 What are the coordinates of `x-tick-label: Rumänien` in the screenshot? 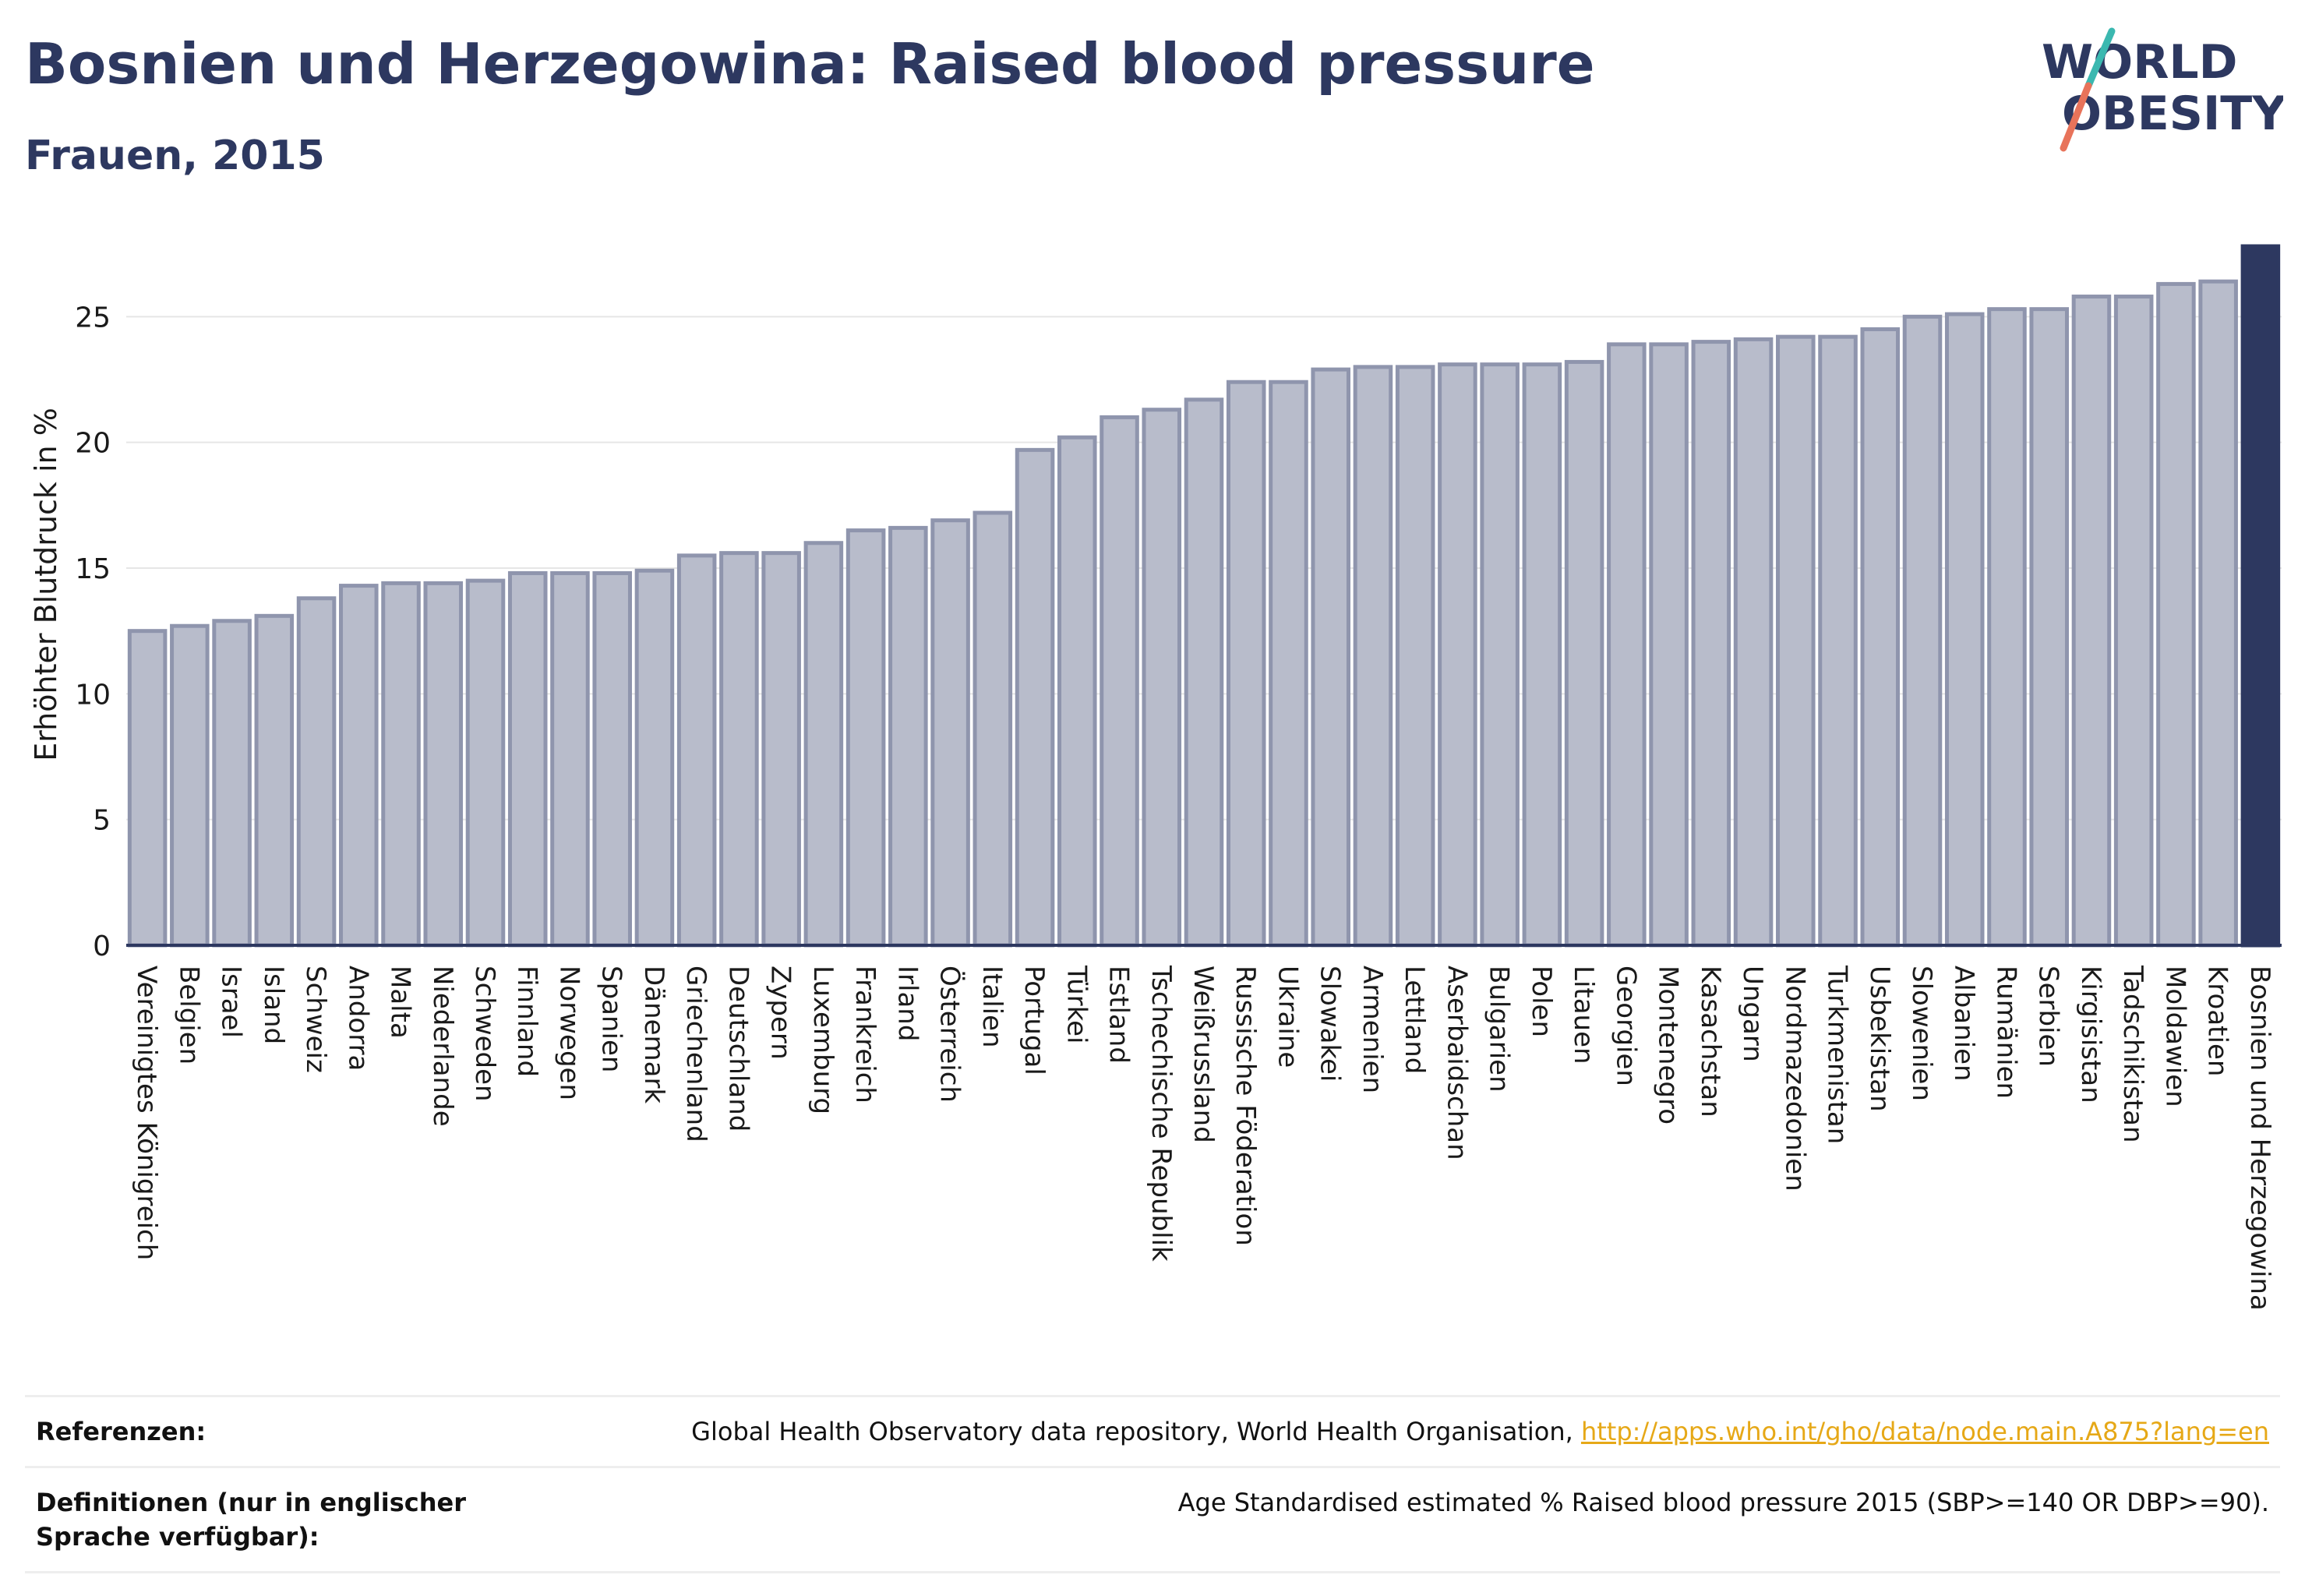 It's located at (2006, 1032).